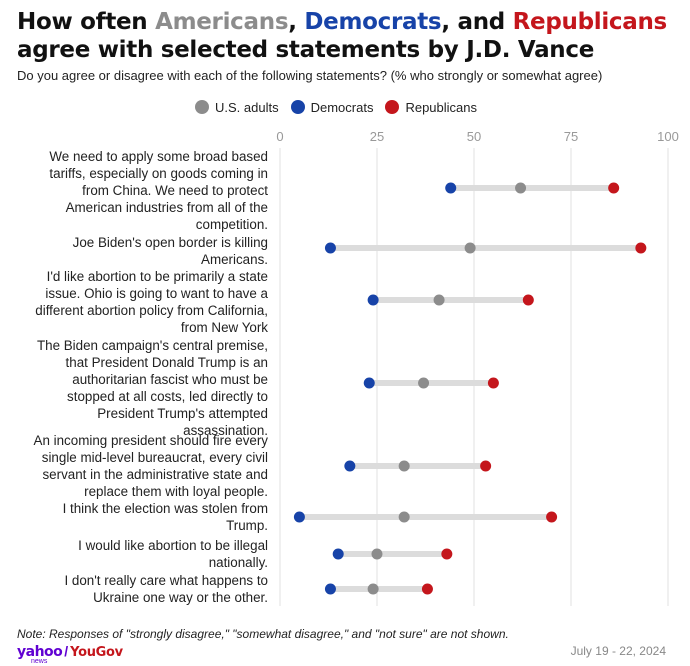  I want to click on legend-item-republicans: Republicans, so click(431, 107).